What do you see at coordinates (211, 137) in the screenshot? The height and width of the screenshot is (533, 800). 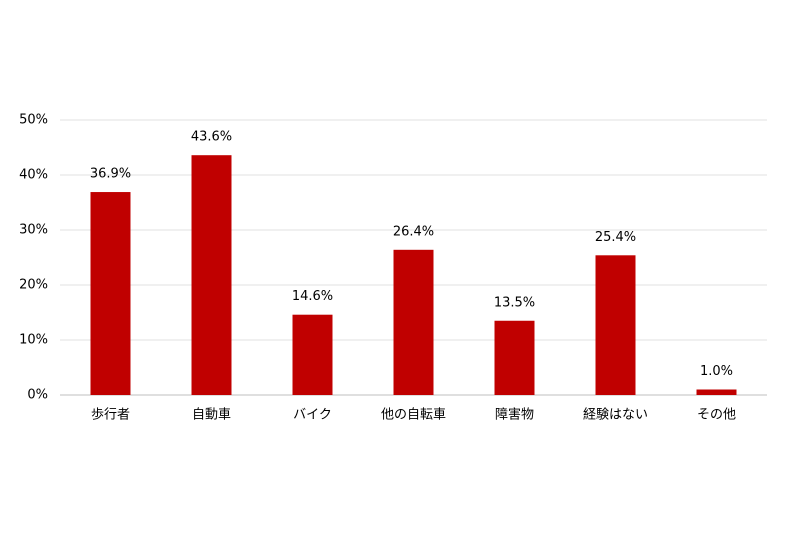 I see `value-label: 43.6%` at bounding box center [211, 137].